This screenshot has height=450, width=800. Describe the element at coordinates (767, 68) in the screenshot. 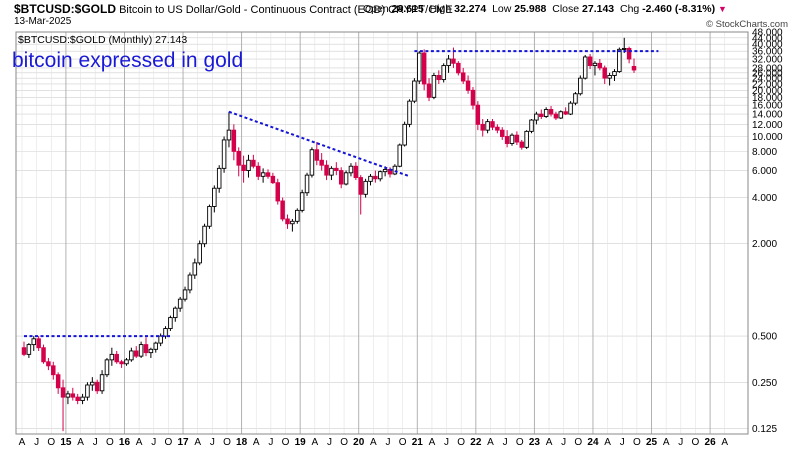

I see `y-tick-label: 28.000` at that location.